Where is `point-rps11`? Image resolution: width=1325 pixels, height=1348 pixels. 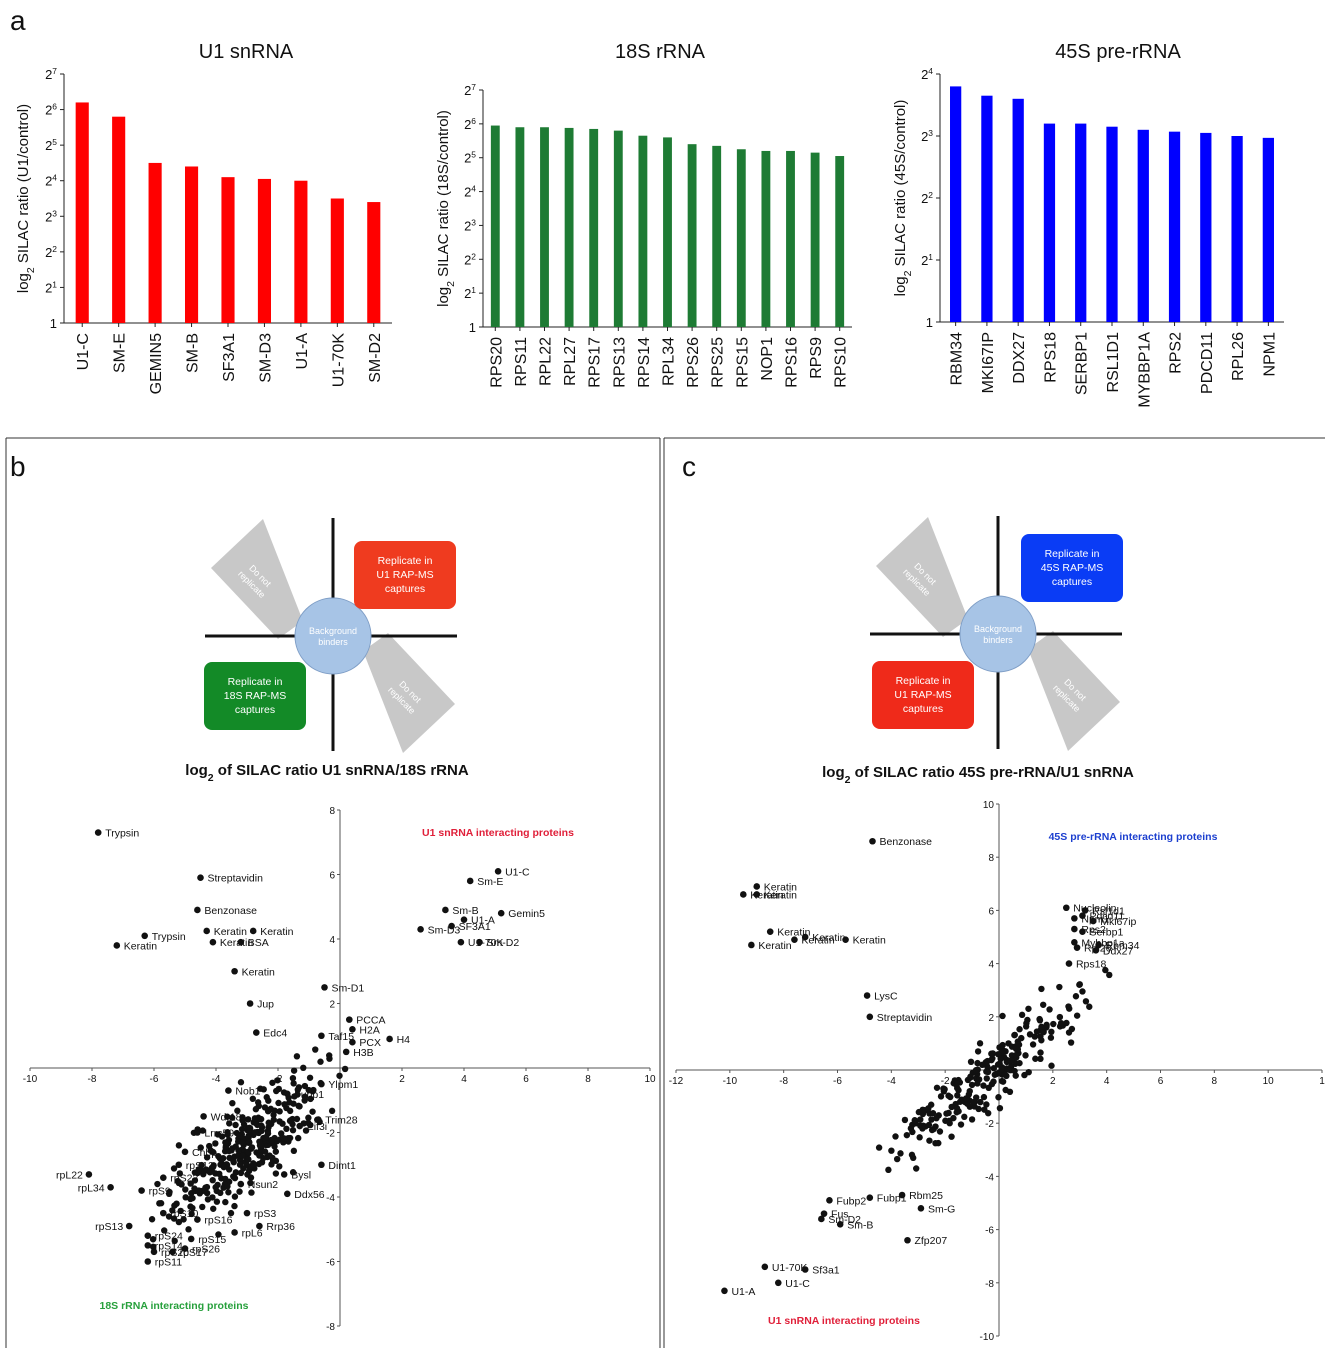 point-rps11 is located at coordinates (148, 1261).